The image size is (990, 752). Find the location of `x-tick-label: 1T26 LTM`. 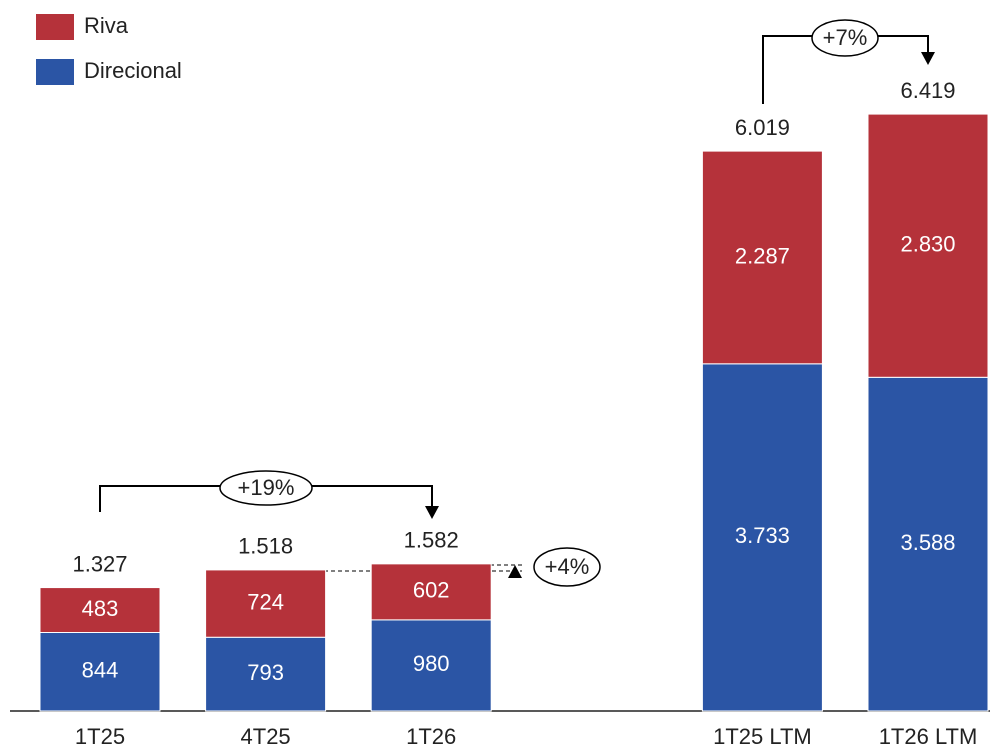

x-tick-label: 1T26 LTM is located at coordinates (928, 736).